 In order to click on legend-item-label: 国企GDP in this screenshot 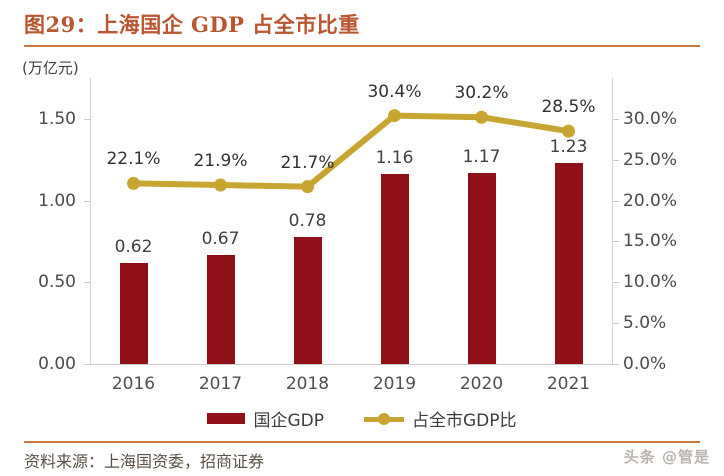, I will do `click(288, 421)`.